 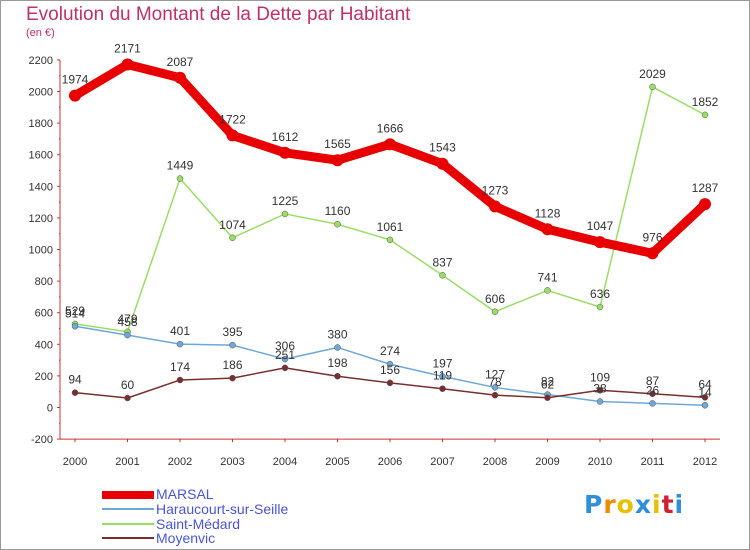 What do you see at coordinates (390, 351) in the screenshot?
I see `data-label: 274` at bounding box center [390, 351].